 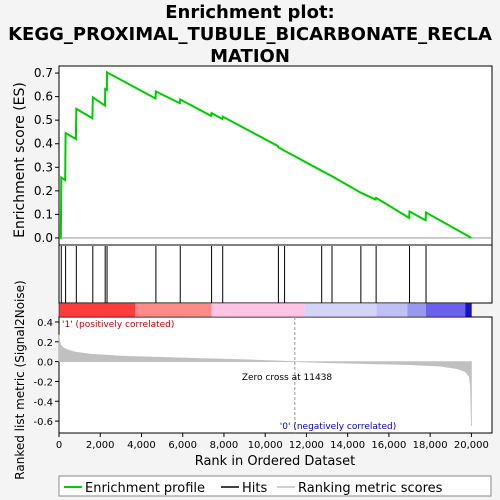 What do you see at coordinates (43, 97) in the screenshot?
I see `es-ytick-label: 0.6` at bounding box center [43, 97].